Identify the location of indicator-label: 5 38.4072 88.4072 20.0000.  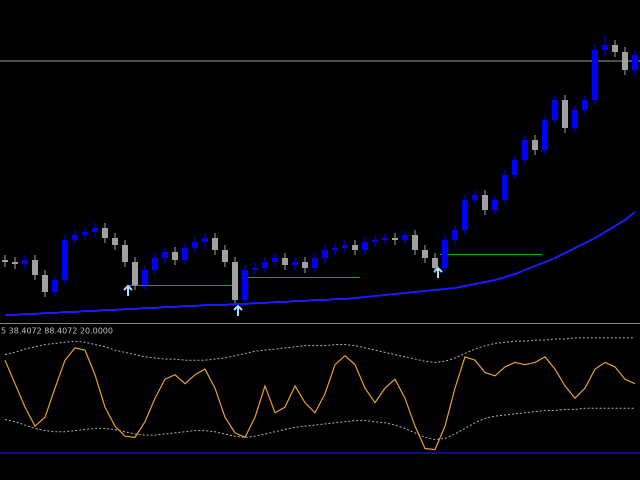
(57, 331).